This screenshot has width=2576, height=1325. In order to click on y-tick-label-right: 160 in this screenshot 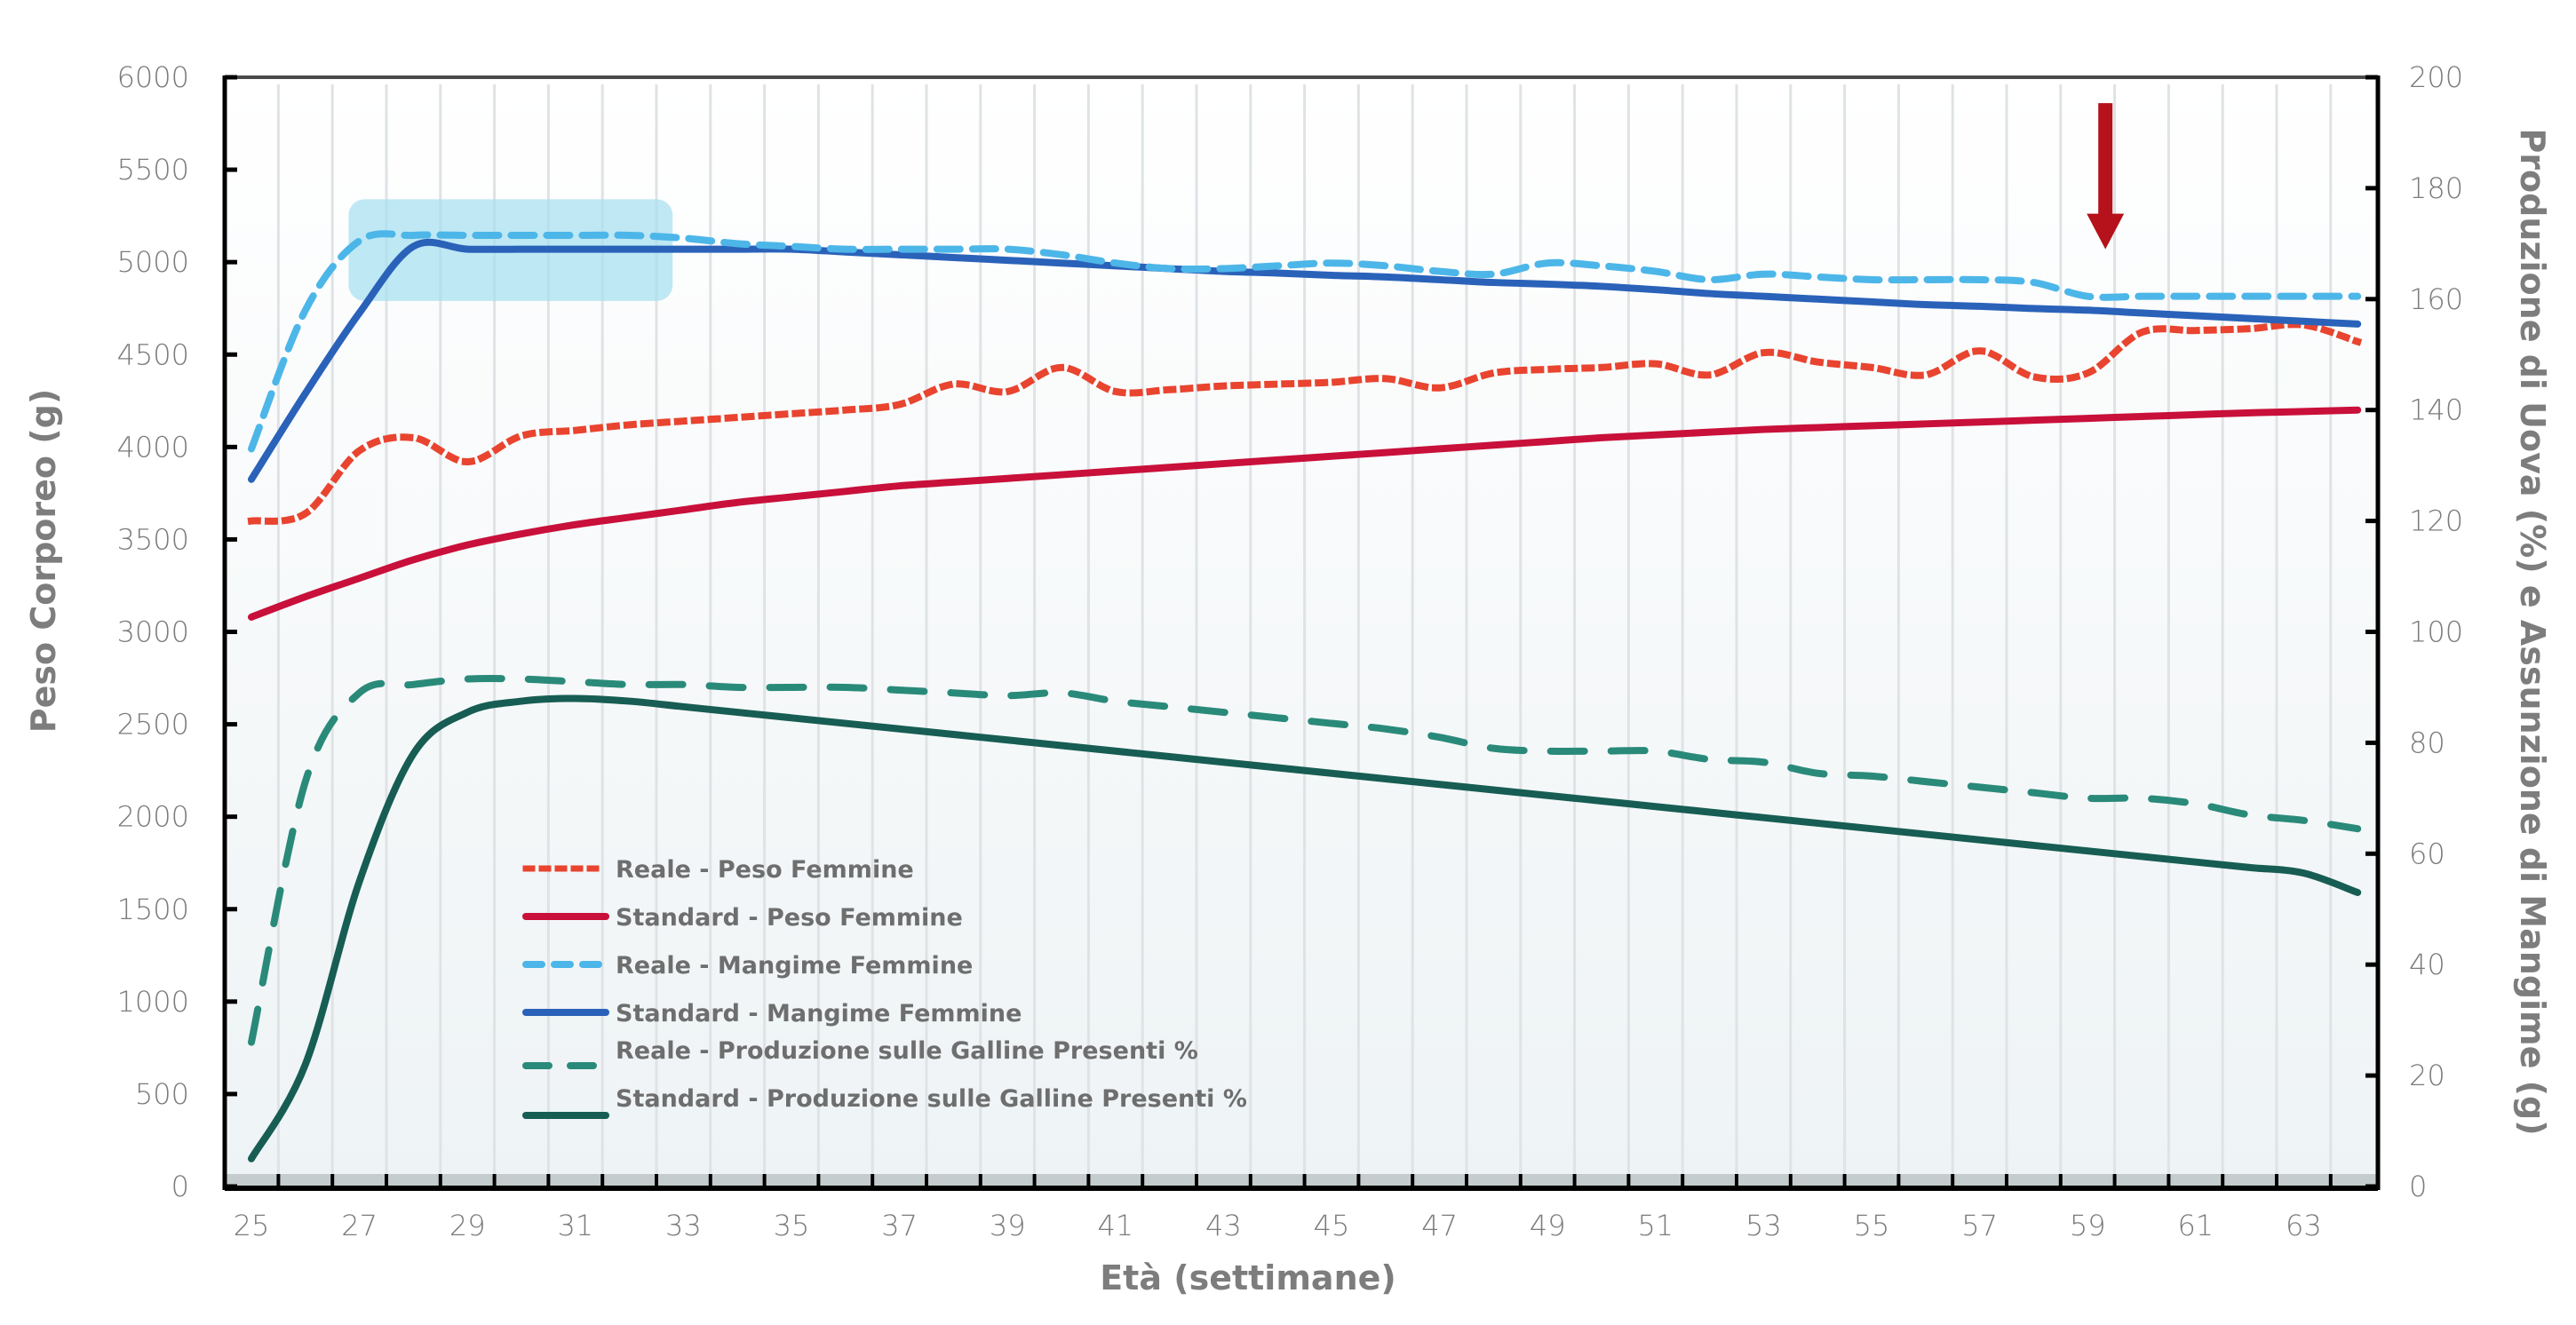, I will do `click(2436, 299)`.